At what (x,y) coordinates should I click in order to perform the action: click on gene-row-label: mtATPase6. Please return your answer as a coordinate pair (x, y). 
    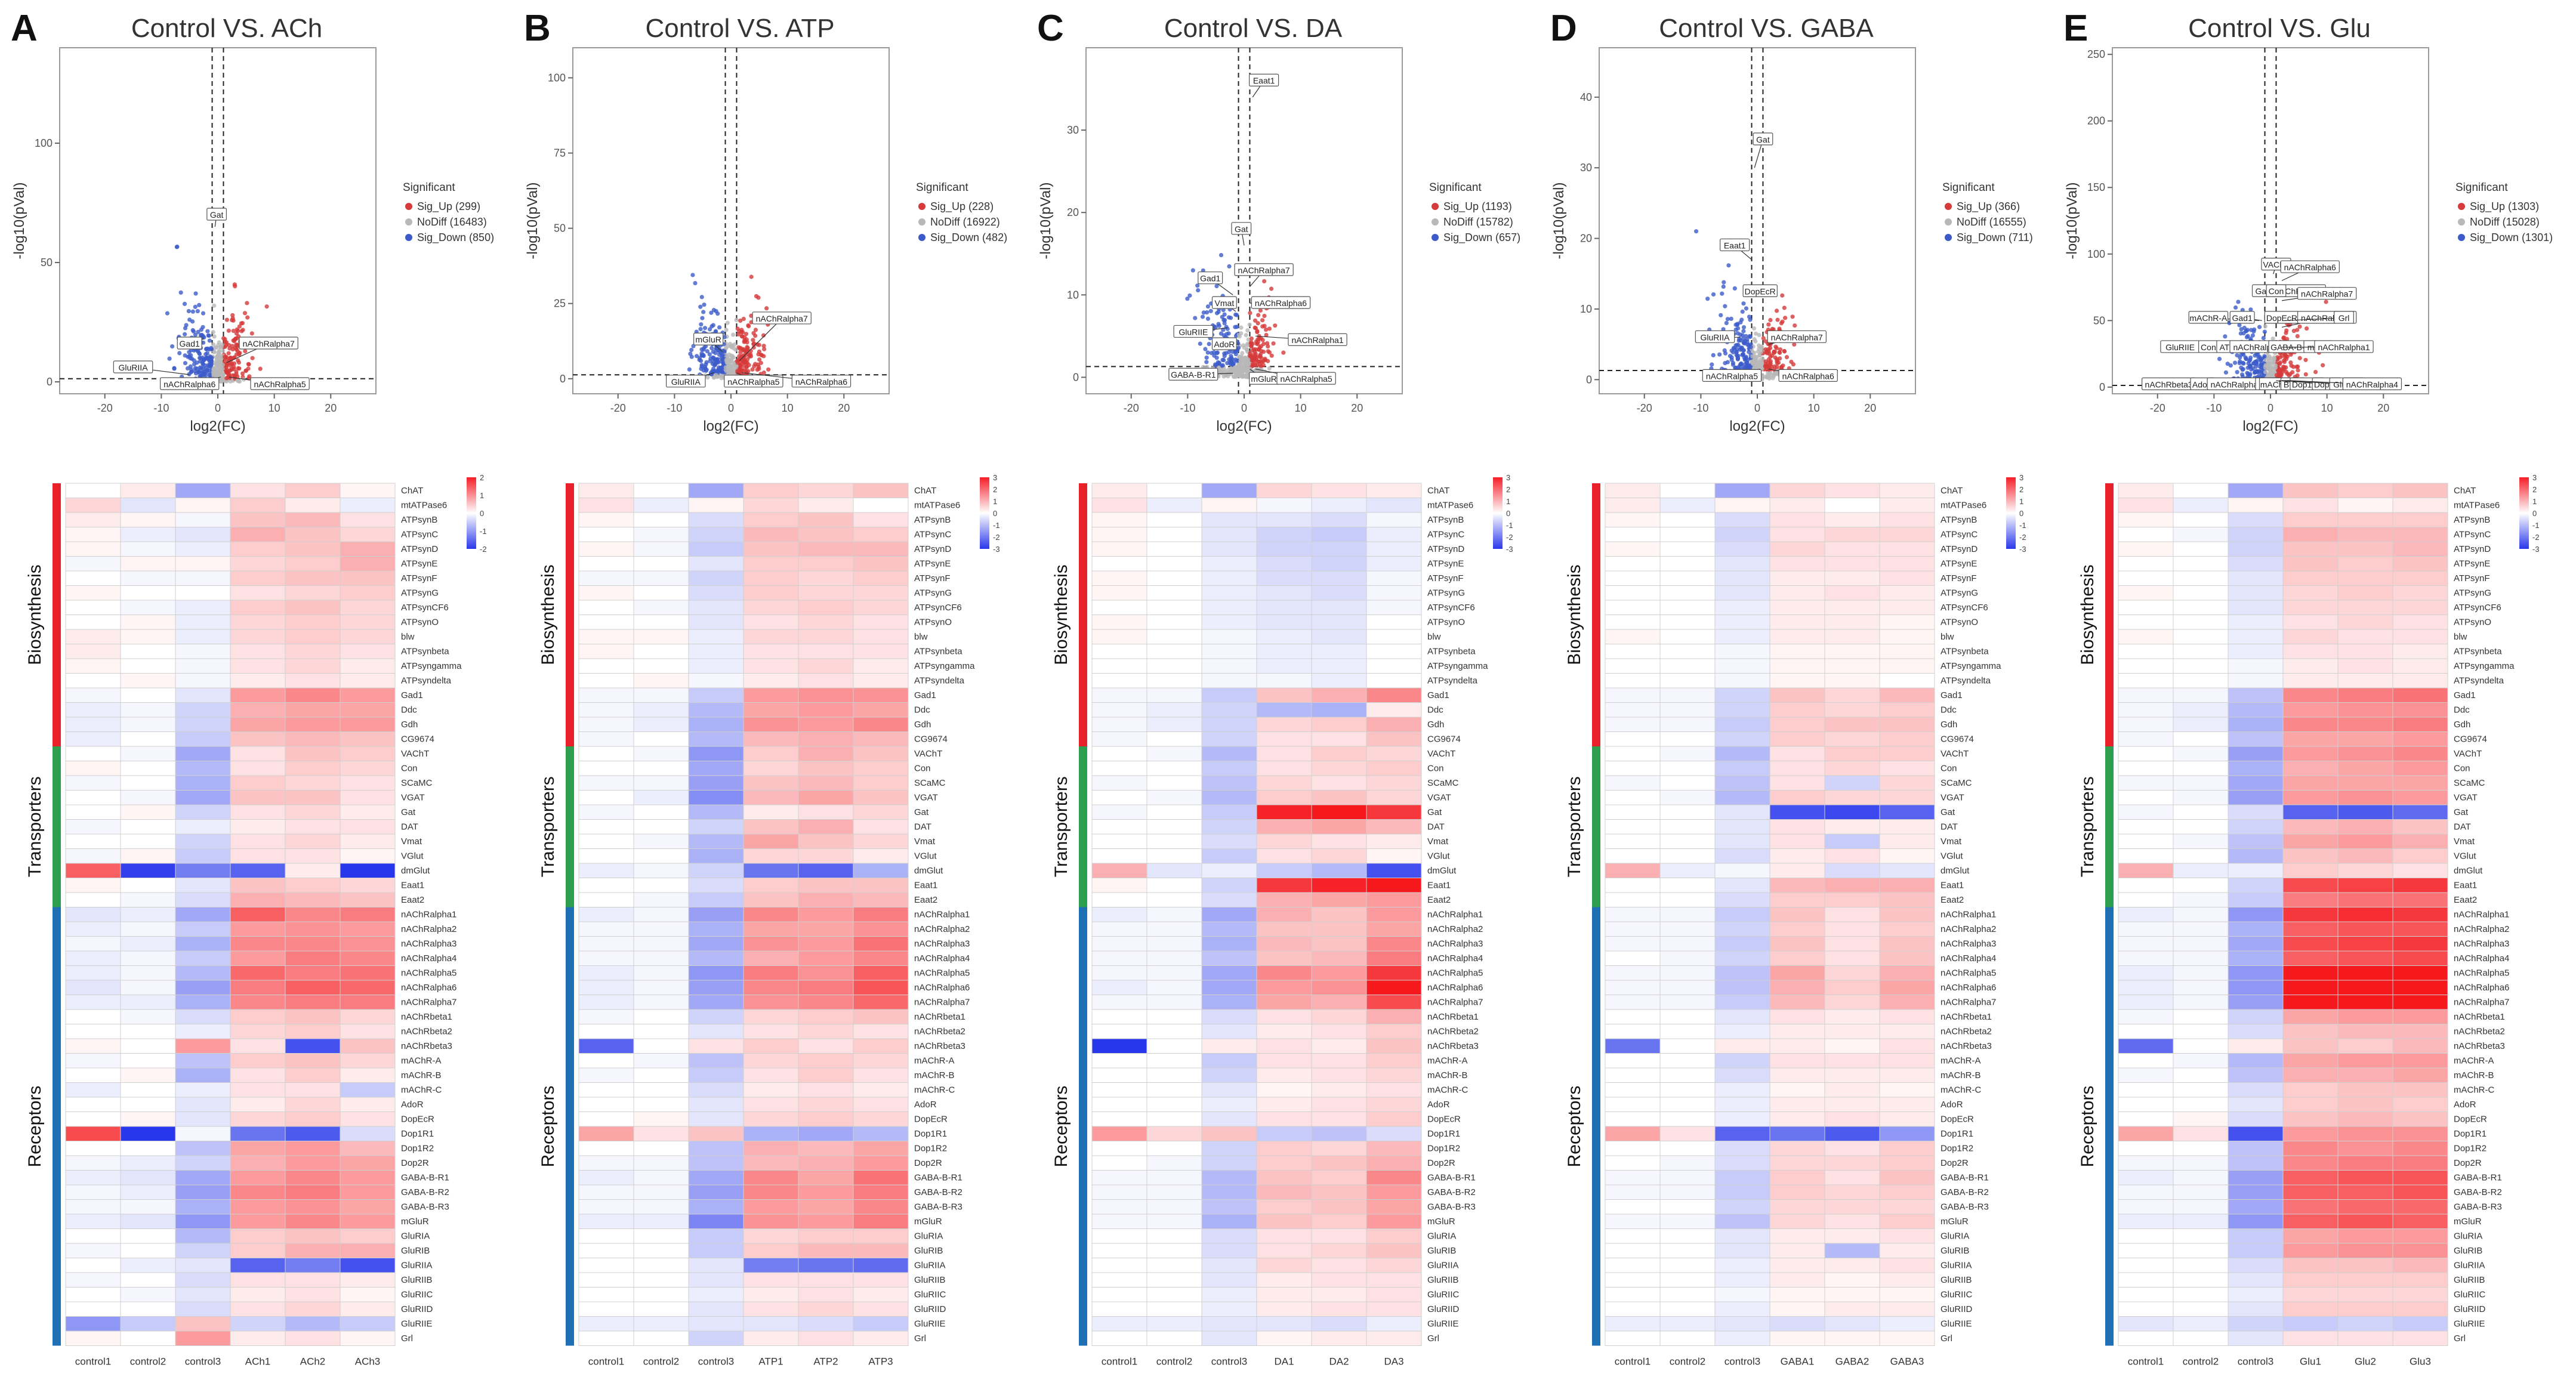
    Looking at the image, I should click on (1450, 506).